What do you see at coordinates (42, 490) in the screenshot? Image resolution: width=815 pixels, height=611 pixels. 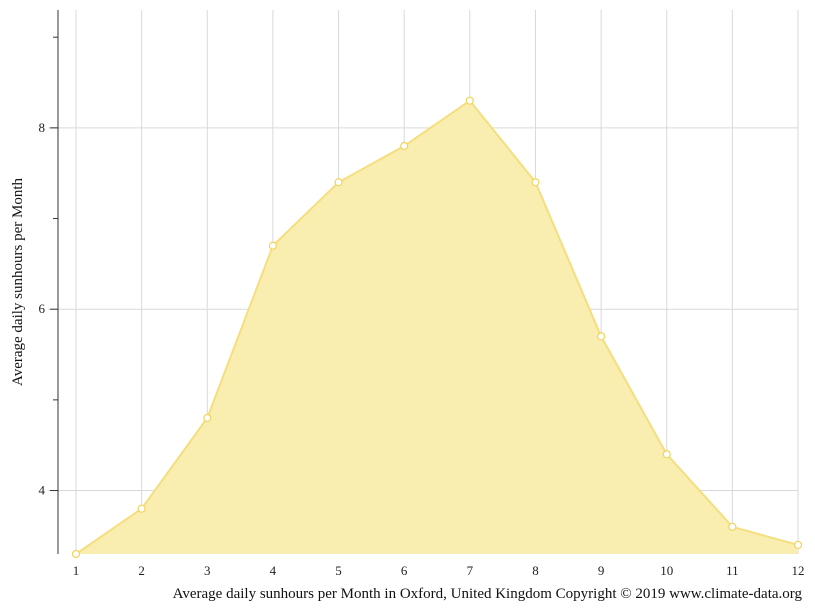 I see `y-tick-label: 4` at bounding box center [42, 490].